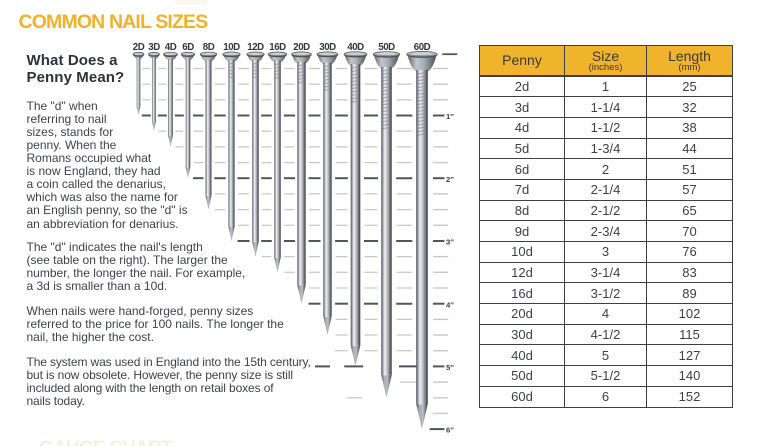 This screenshot has height=446, width=760. I want to click on svg-text: 50D, so click(386, 47).